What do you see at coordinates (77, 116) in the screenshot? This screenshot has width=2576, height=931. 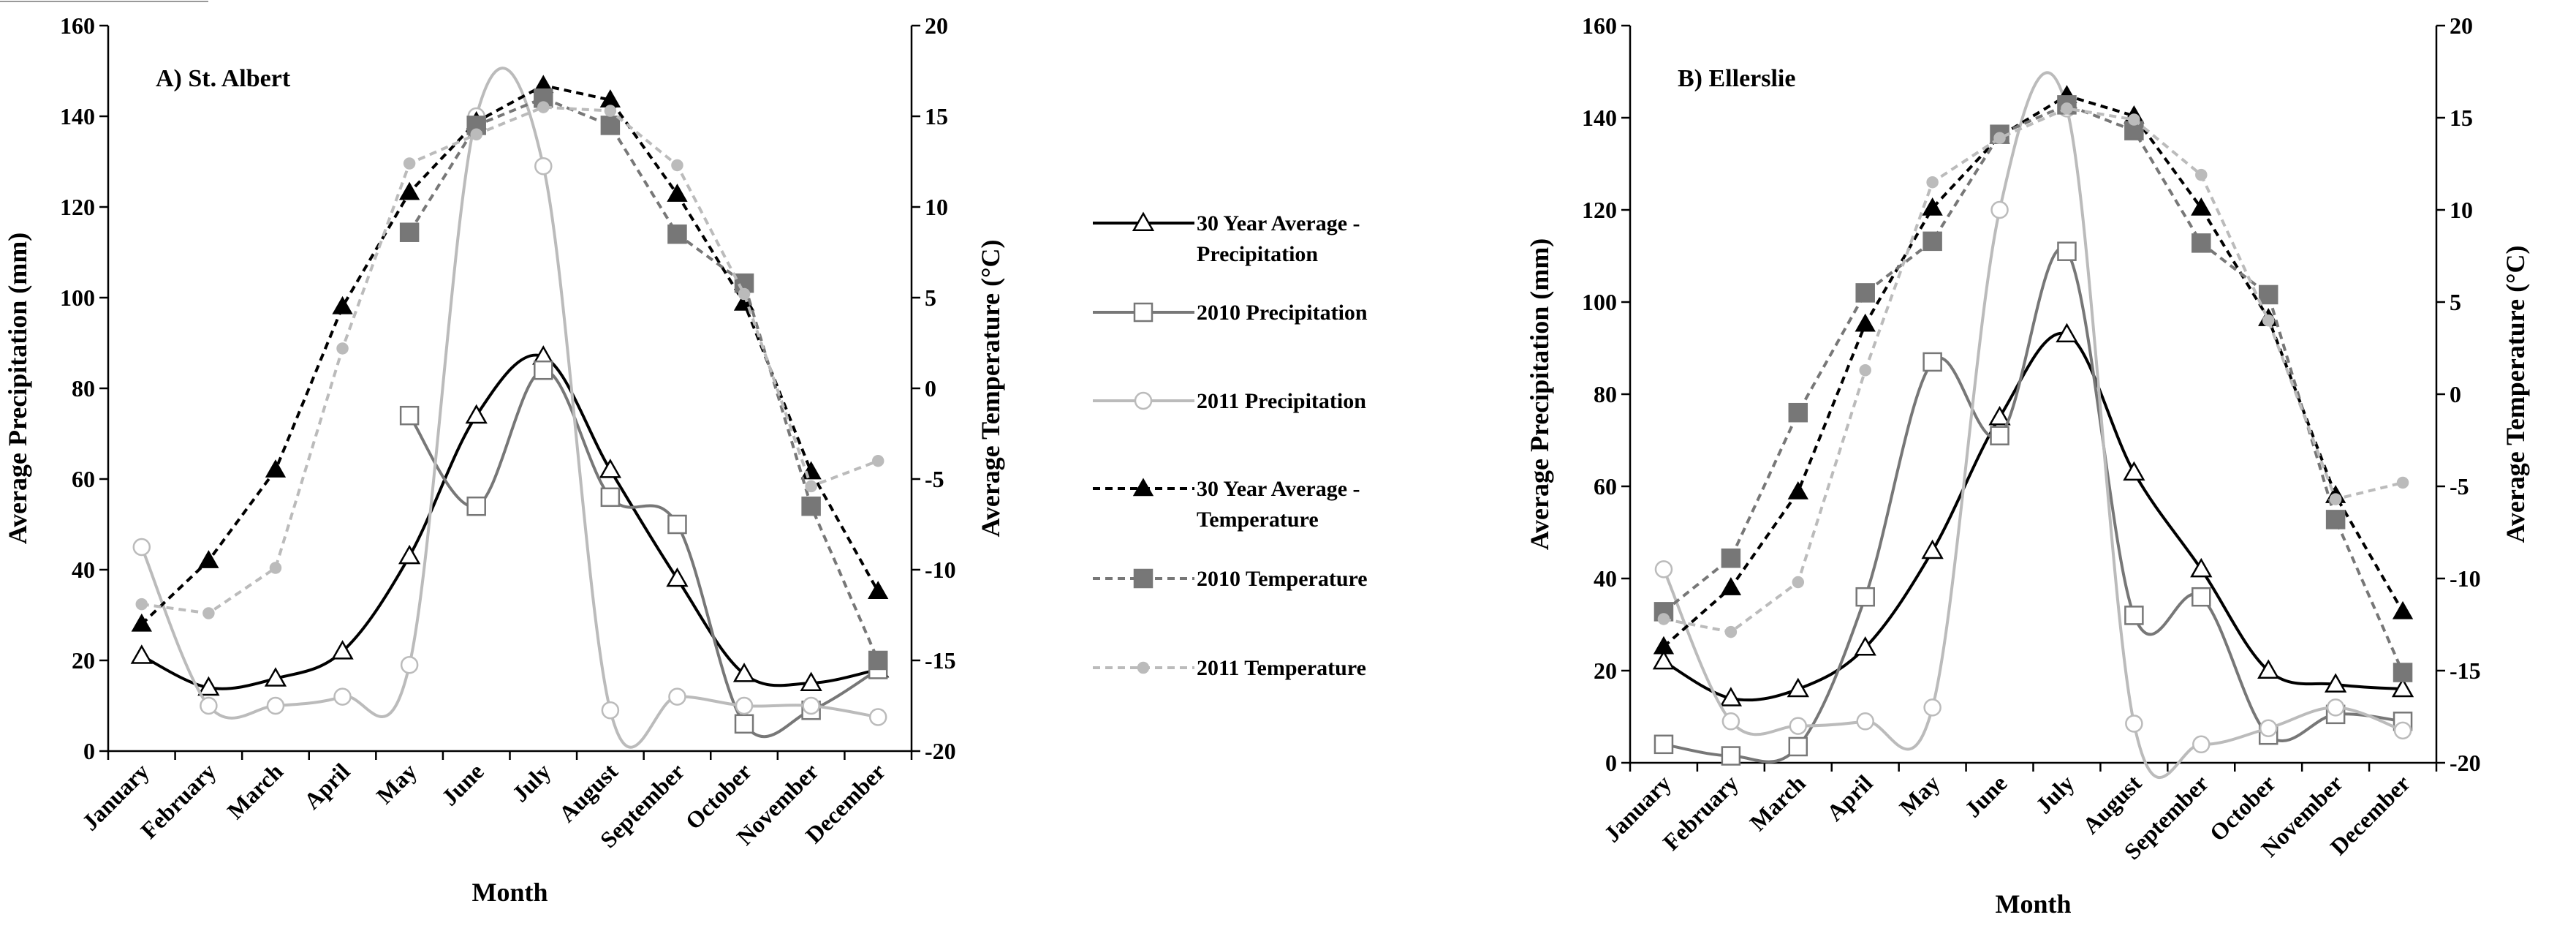 I see `left-tick-label: 140` at bounding box center [77, 116].